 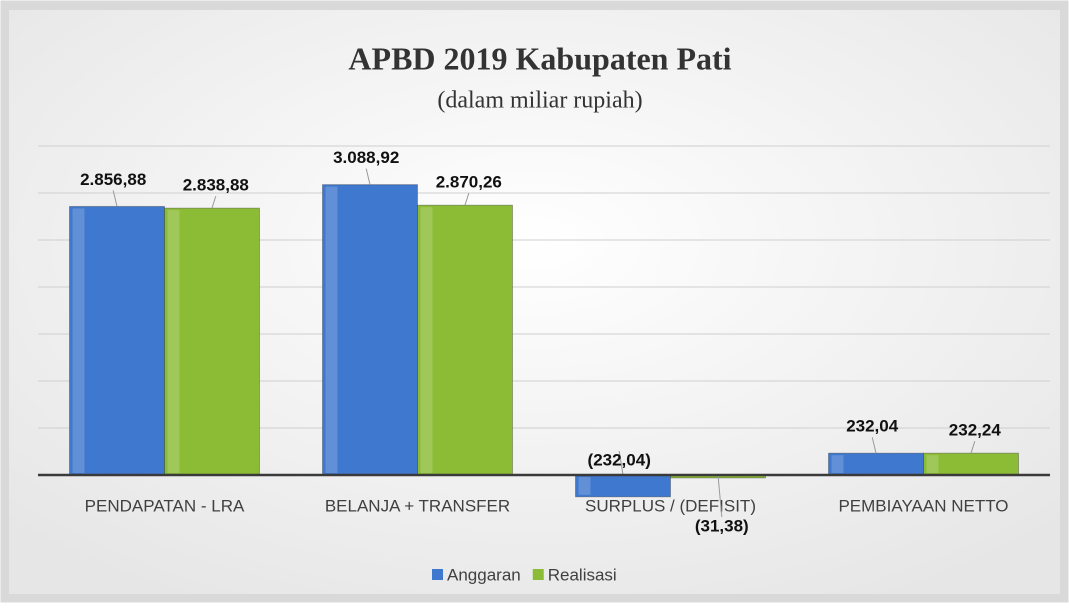 I want to click on data-label: (232,04), so click(x=619, y=459).